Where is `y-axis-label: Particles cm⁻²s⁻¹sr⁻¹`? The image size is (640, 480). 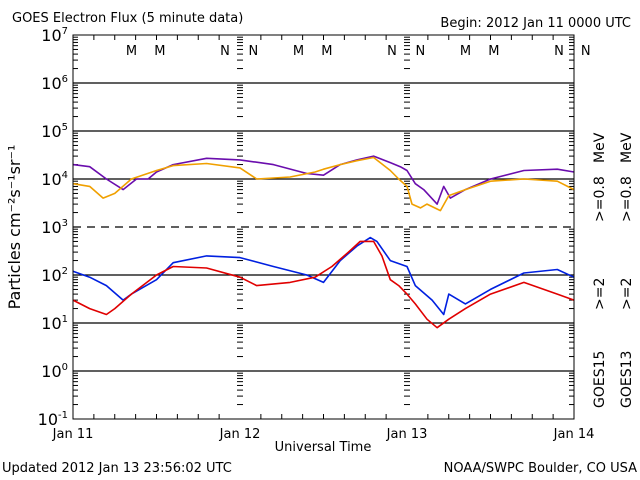 y-axis-label: Particles cm⁻²s⁻¹sr⁻¹ is located at coordinates (14, 227).